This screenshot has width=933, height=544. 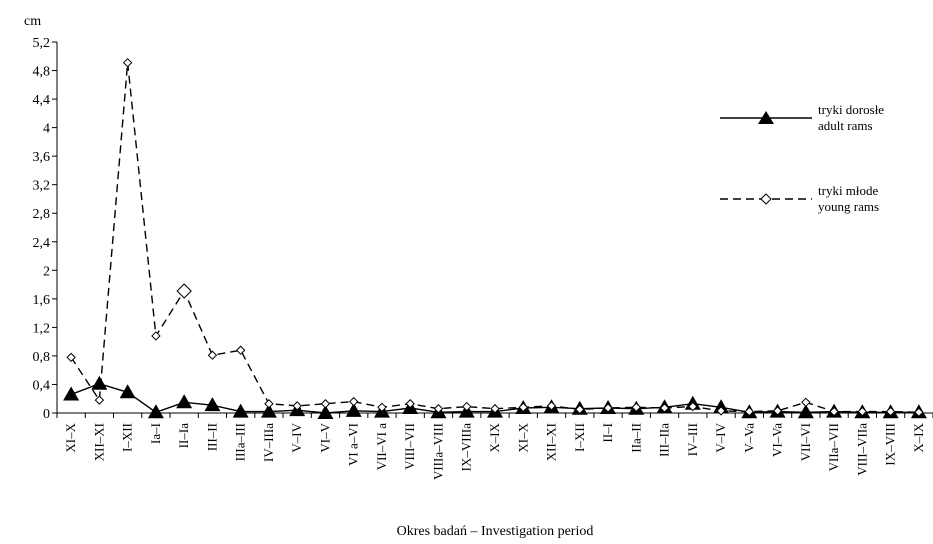 What do you see at coordinates (42, 357) in the screenshot?
I see `y-tick-label: 0,8` at bounding box center [42, 357].